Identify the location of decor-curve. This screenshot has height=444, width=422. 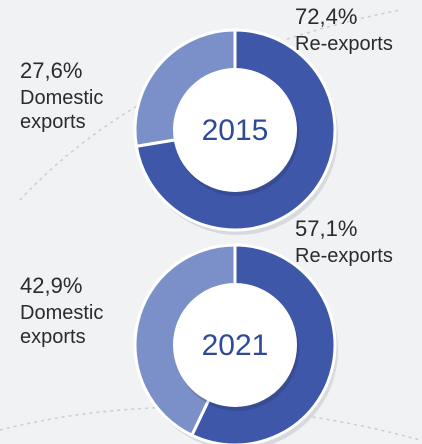
(210, 423).